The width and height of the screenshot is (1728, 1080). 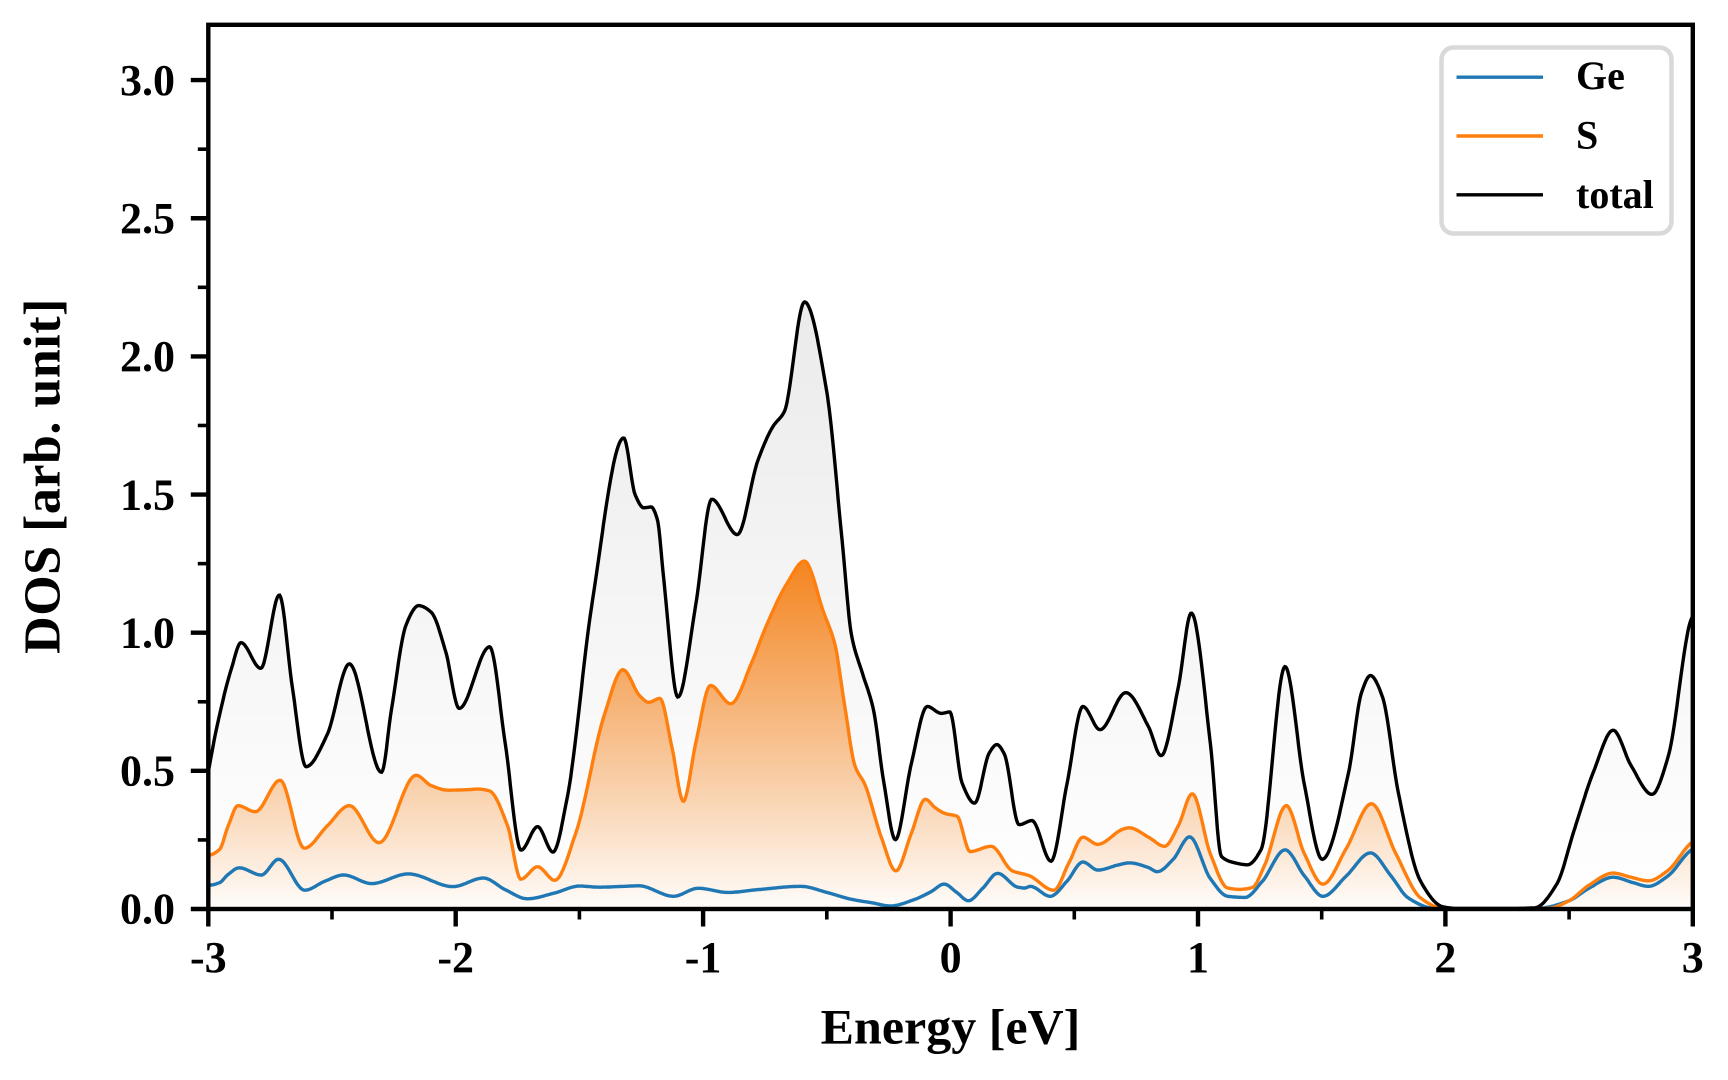 What do you see at coordinates (1198, 957) in the screenshot?
I see `svg-text: 1` at bounding box center [1198, 957].